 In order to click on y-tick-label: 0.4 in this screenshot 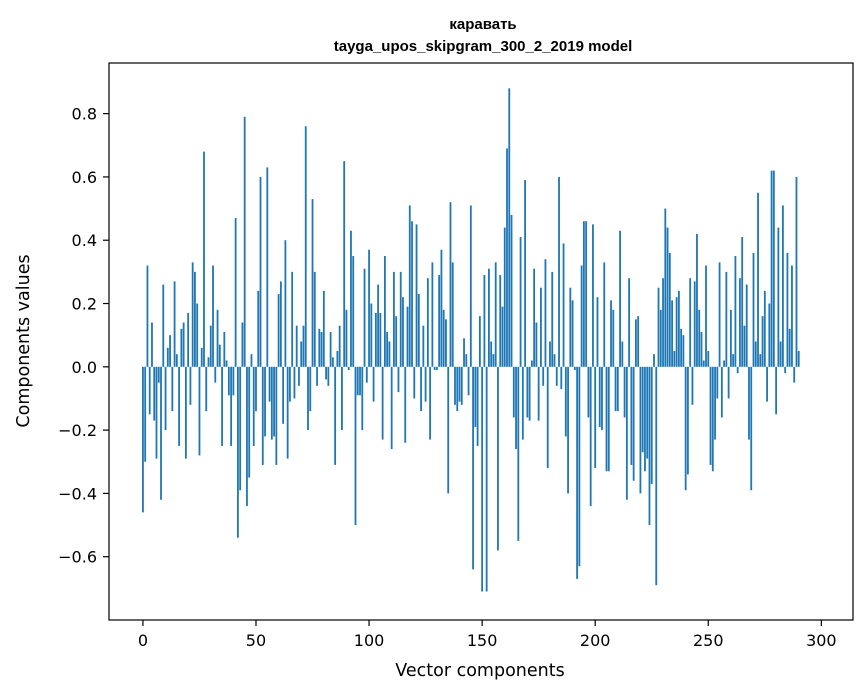, I will do `click(84, 240)`.